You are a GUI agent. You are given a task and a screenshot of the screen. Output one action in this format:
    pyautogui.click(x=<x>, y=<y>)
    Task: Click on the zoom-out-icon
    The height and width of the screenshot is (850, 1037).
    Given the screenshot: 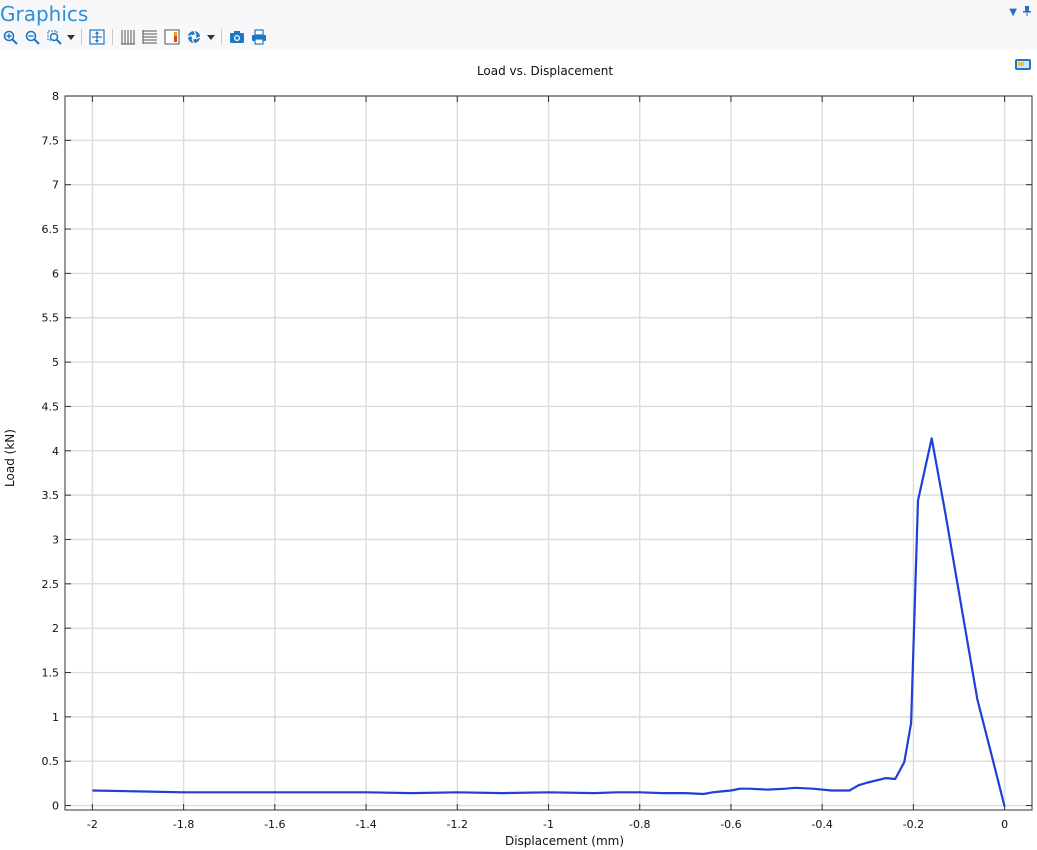 What is the action you would take?
    pyautogui.click(x=32, y=37)
    